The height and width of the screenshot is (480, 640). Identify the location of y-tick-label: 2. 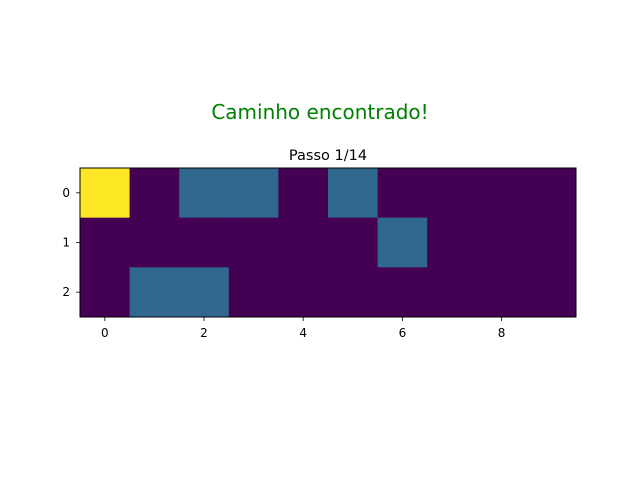
(66, 292).